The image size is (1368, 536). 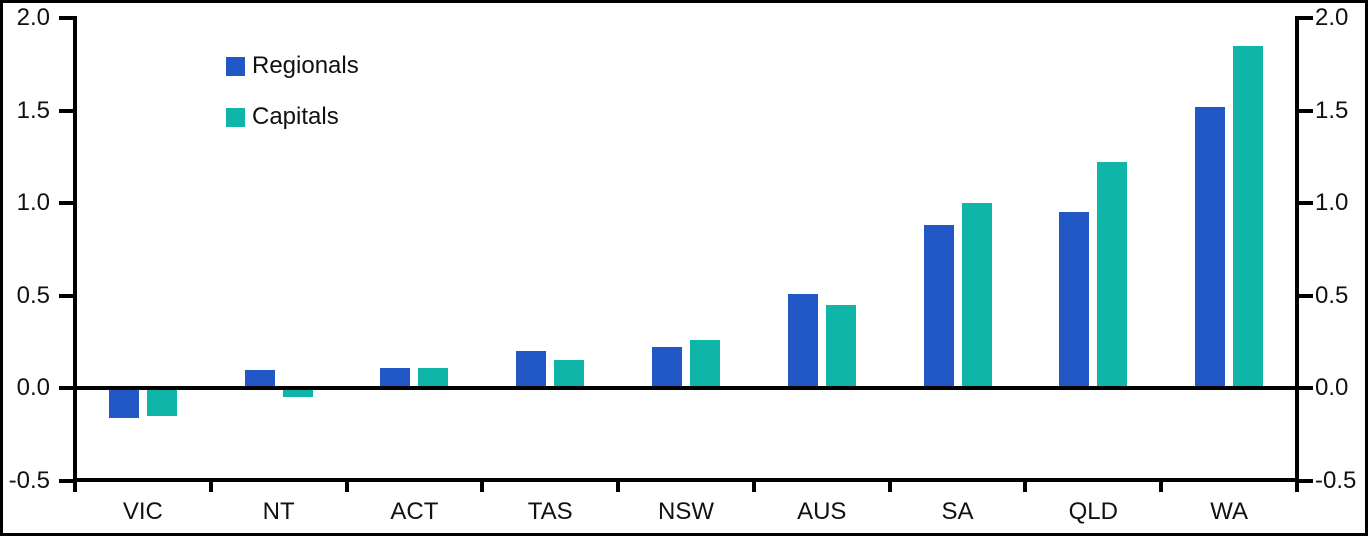 What do you see at coordinates (395, 377) in the screenshot?
I see `bar-act-regionals` at bounding box center [395, 377].